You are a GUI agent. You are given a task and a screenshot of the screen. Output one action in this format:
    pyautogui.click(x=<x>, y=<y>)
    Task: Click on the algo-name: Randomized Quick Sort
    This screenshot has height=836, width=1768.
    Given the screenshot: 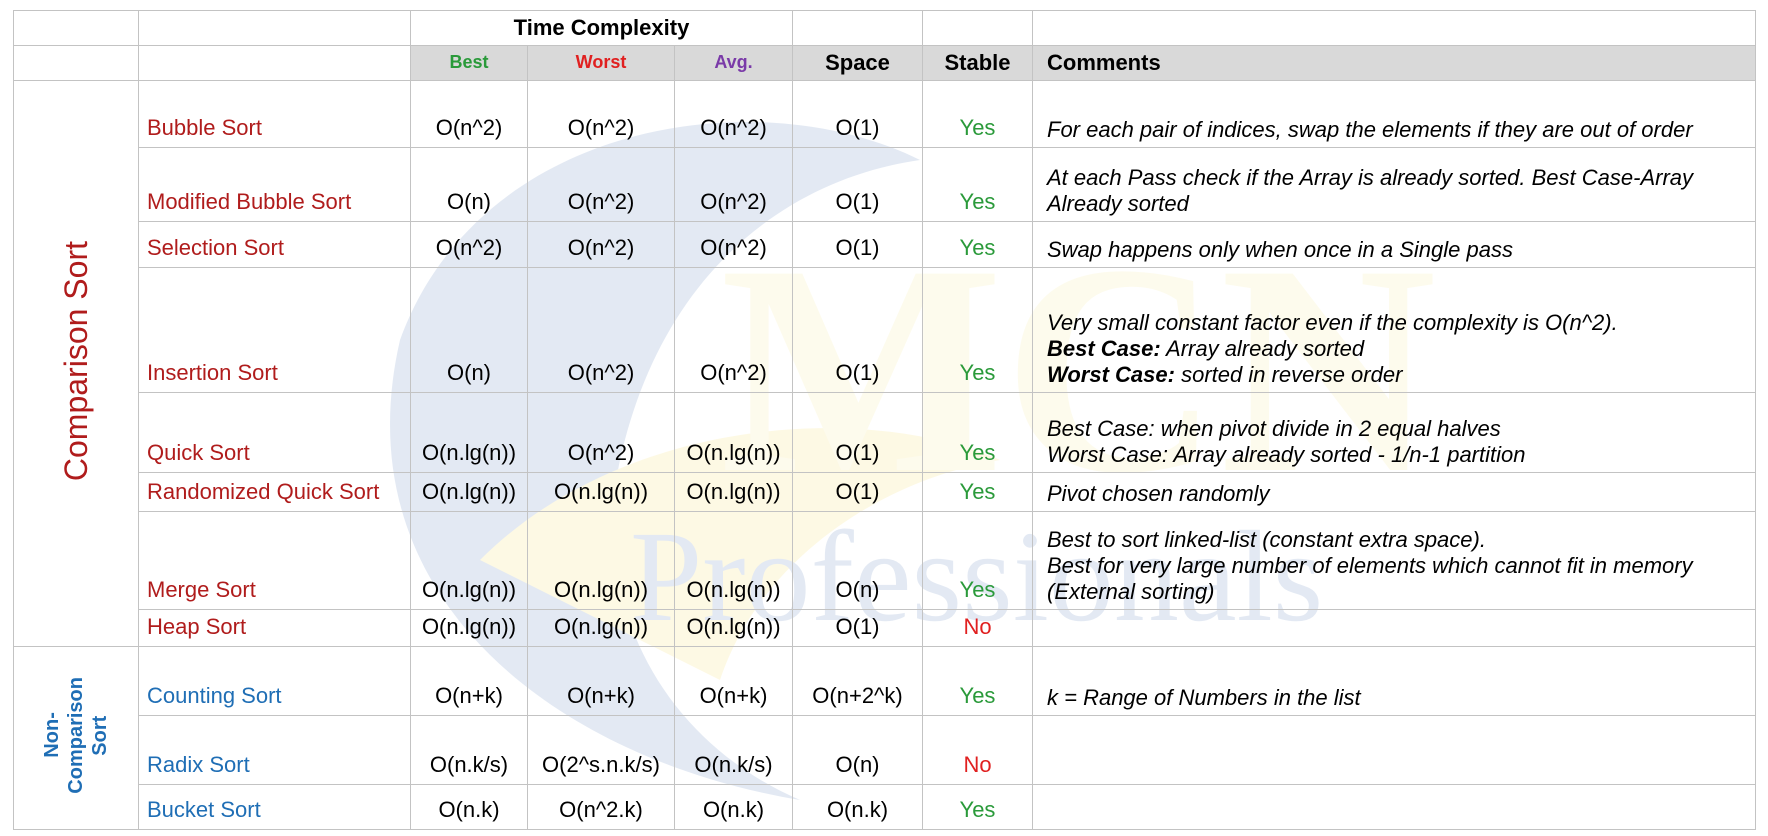 What is the action you would take?
    pyautogui.click(x=274, y=491)
    